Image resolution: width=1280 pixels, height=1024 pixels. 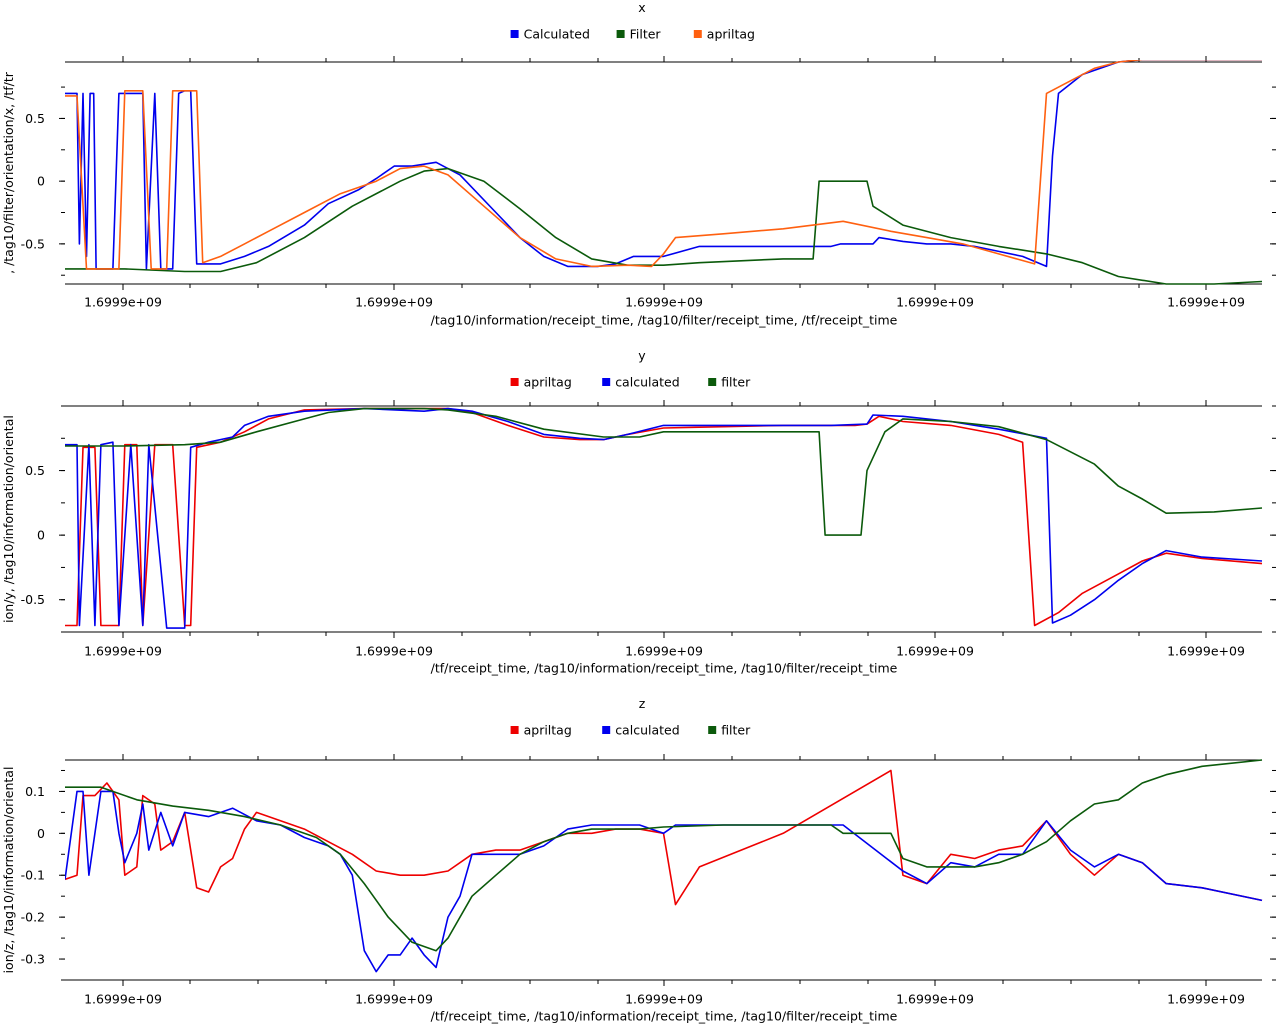 What do you see at coordinates (642, 355) in the screenshot?
I see `chart-title: y` at bounding box center [642, 355].